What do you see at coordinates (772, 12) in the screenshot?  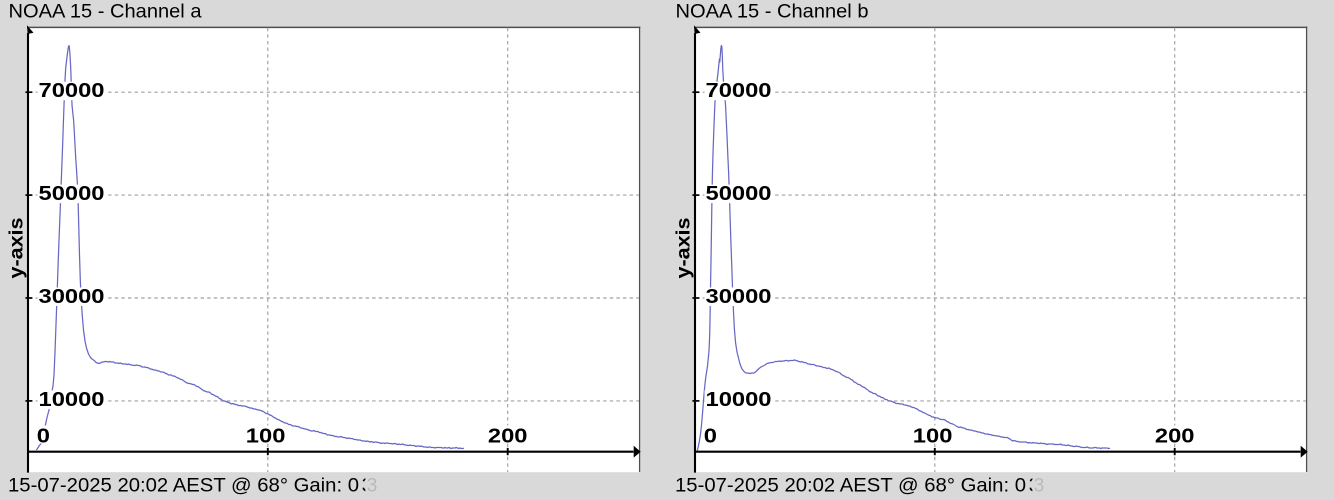 I see `svg-text: NOAA 15 - Channel b` at bounding box center [772, 12].